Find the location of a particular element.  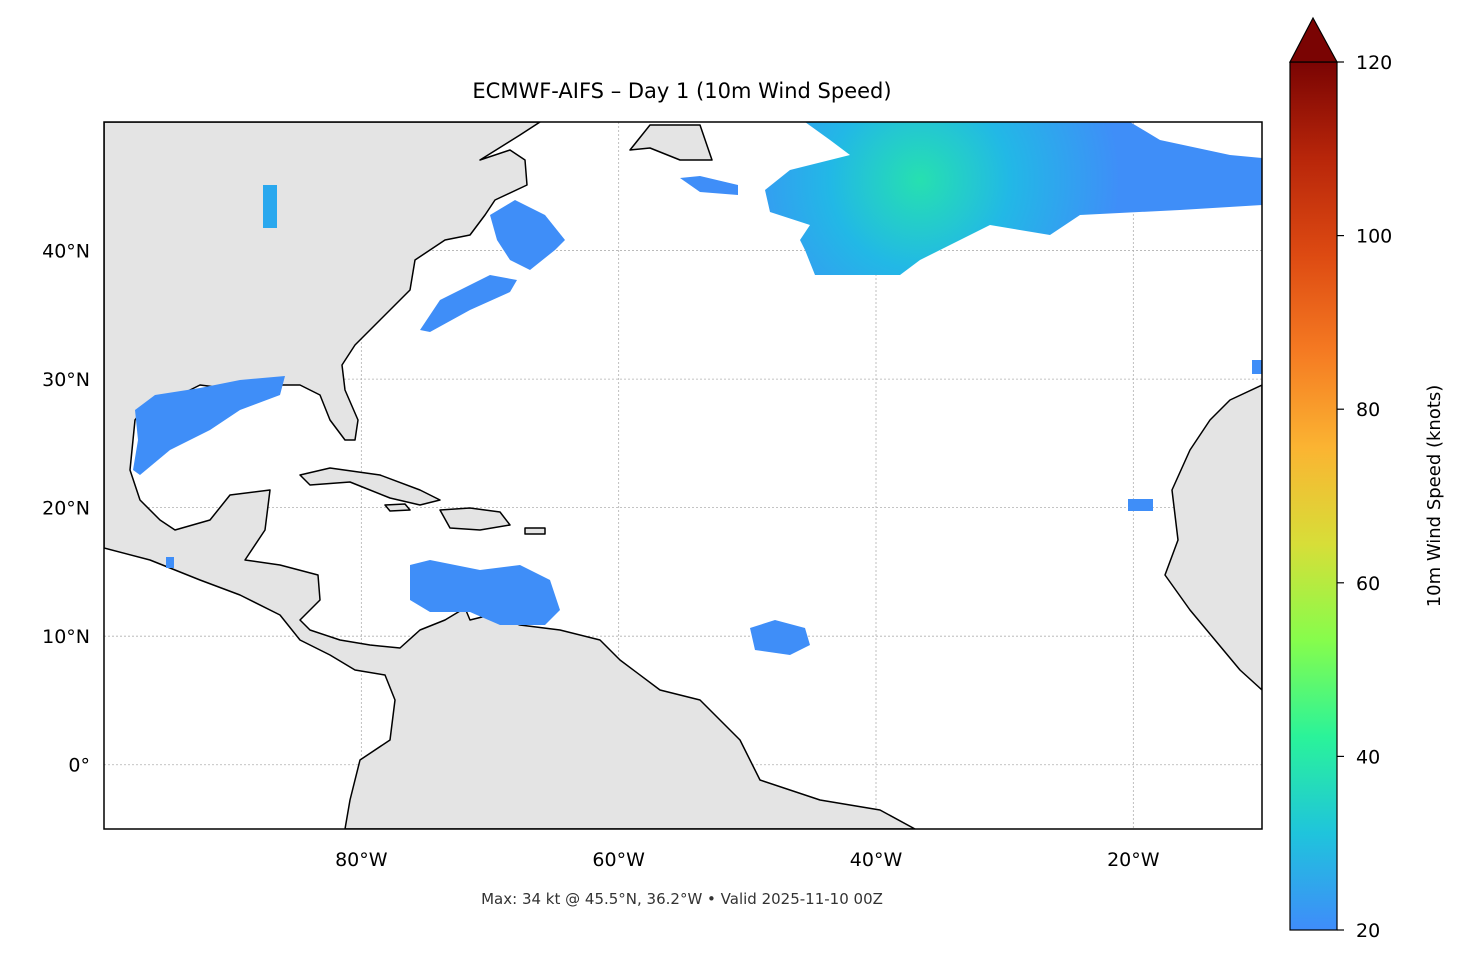

colorbar-label: 10m Wind Speed (knots) is located at coordinates (1434, 496).